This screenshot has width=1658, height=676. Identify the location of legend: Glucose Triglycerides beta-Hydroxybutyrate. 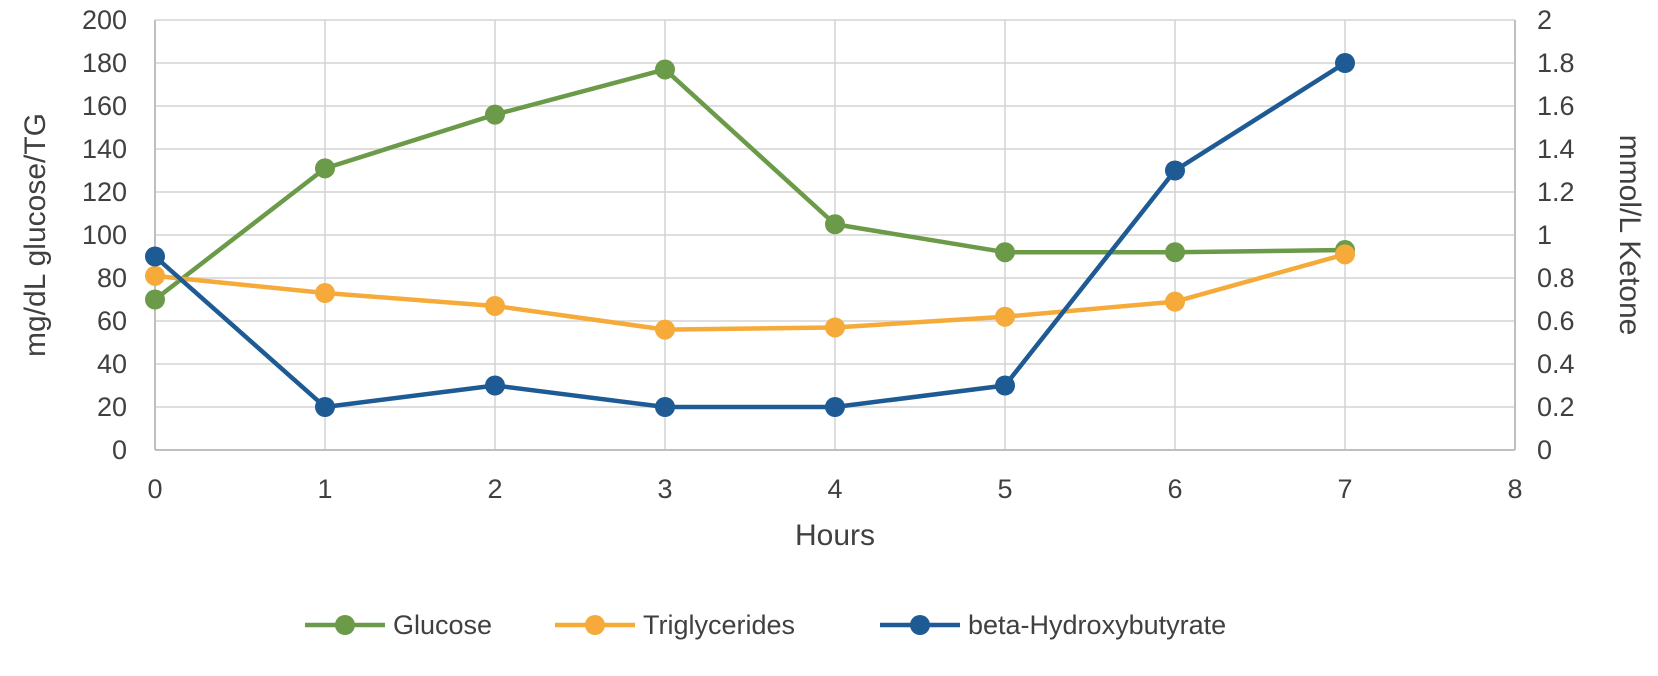
(765, 625).